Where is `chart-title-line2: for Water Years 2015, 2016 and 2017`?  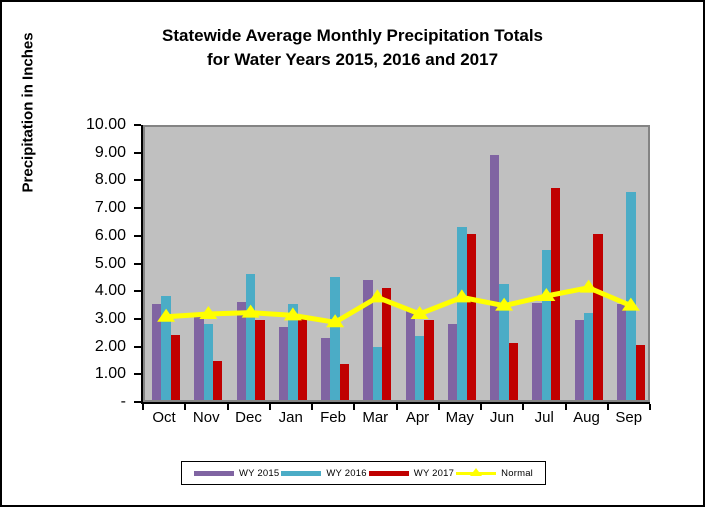 chart-title-line2: for Water Years 2015, 2016 and 2017 is located at coordinates (352, 59).